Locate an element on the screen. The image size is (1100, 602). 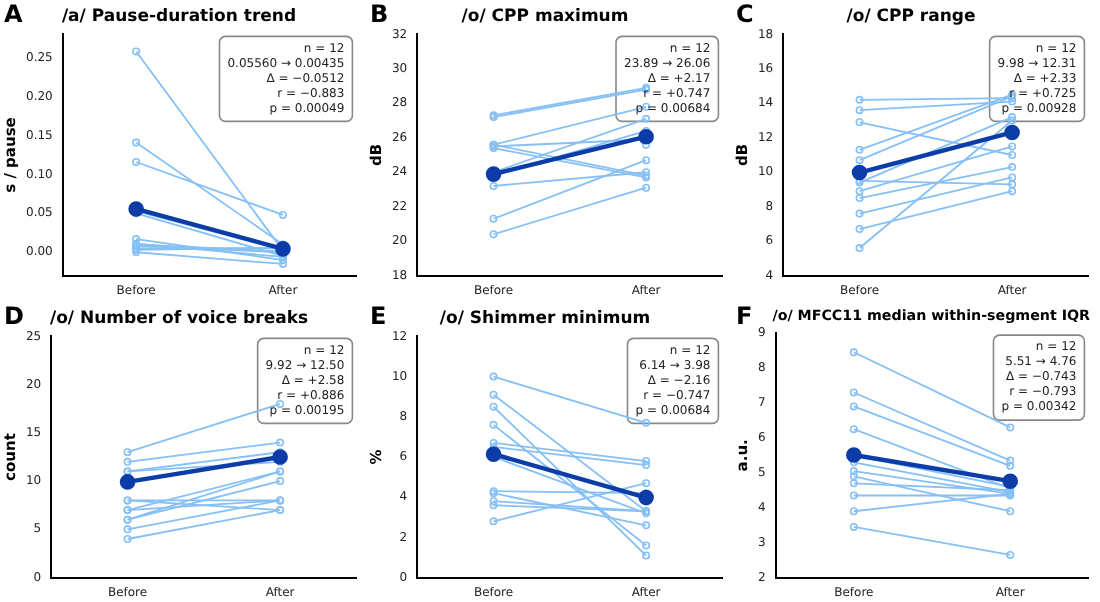
text: E is located at coordinates (378, 315).